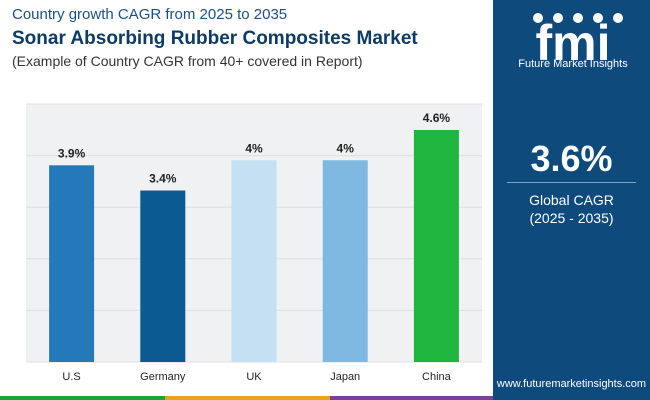  Describe the element at coordinates (411, 398) in the screenshot. I see `bottom-bar-purple` at that location.